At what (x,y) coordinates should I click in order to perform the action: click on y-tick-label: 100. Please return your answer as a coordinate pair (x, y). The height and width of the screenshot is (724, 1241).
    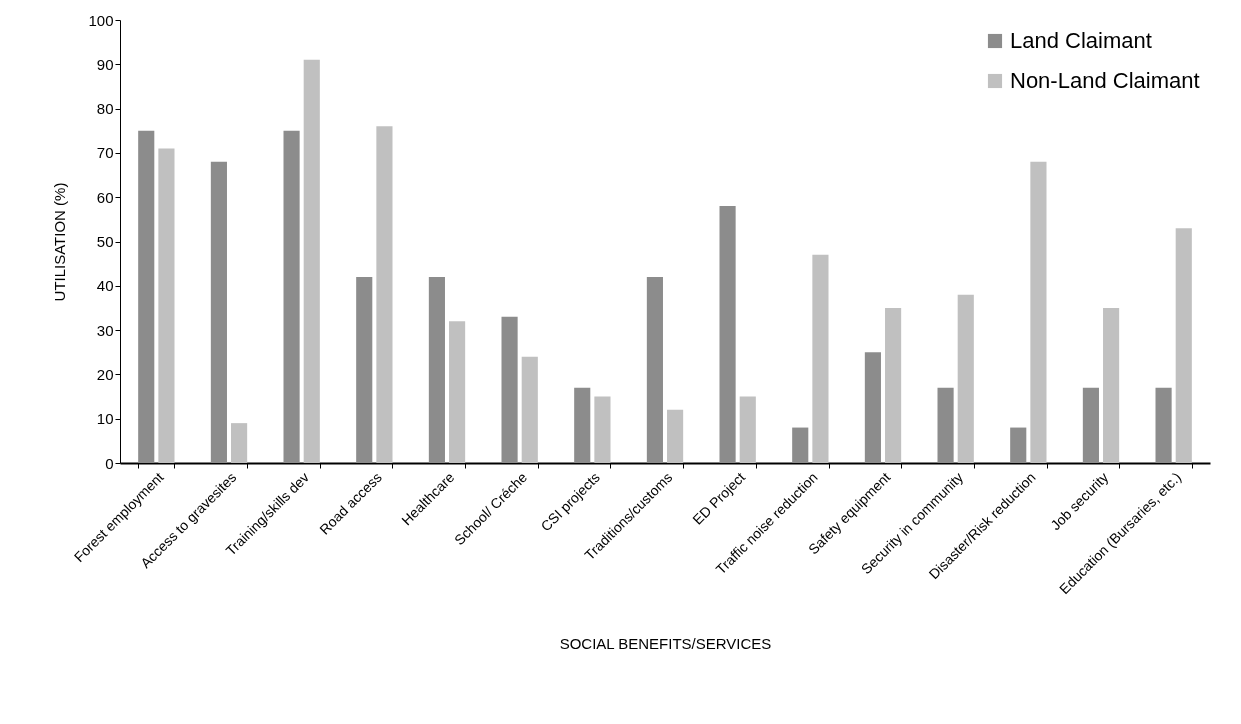
    Looking at the image, I should click on (101, 20).